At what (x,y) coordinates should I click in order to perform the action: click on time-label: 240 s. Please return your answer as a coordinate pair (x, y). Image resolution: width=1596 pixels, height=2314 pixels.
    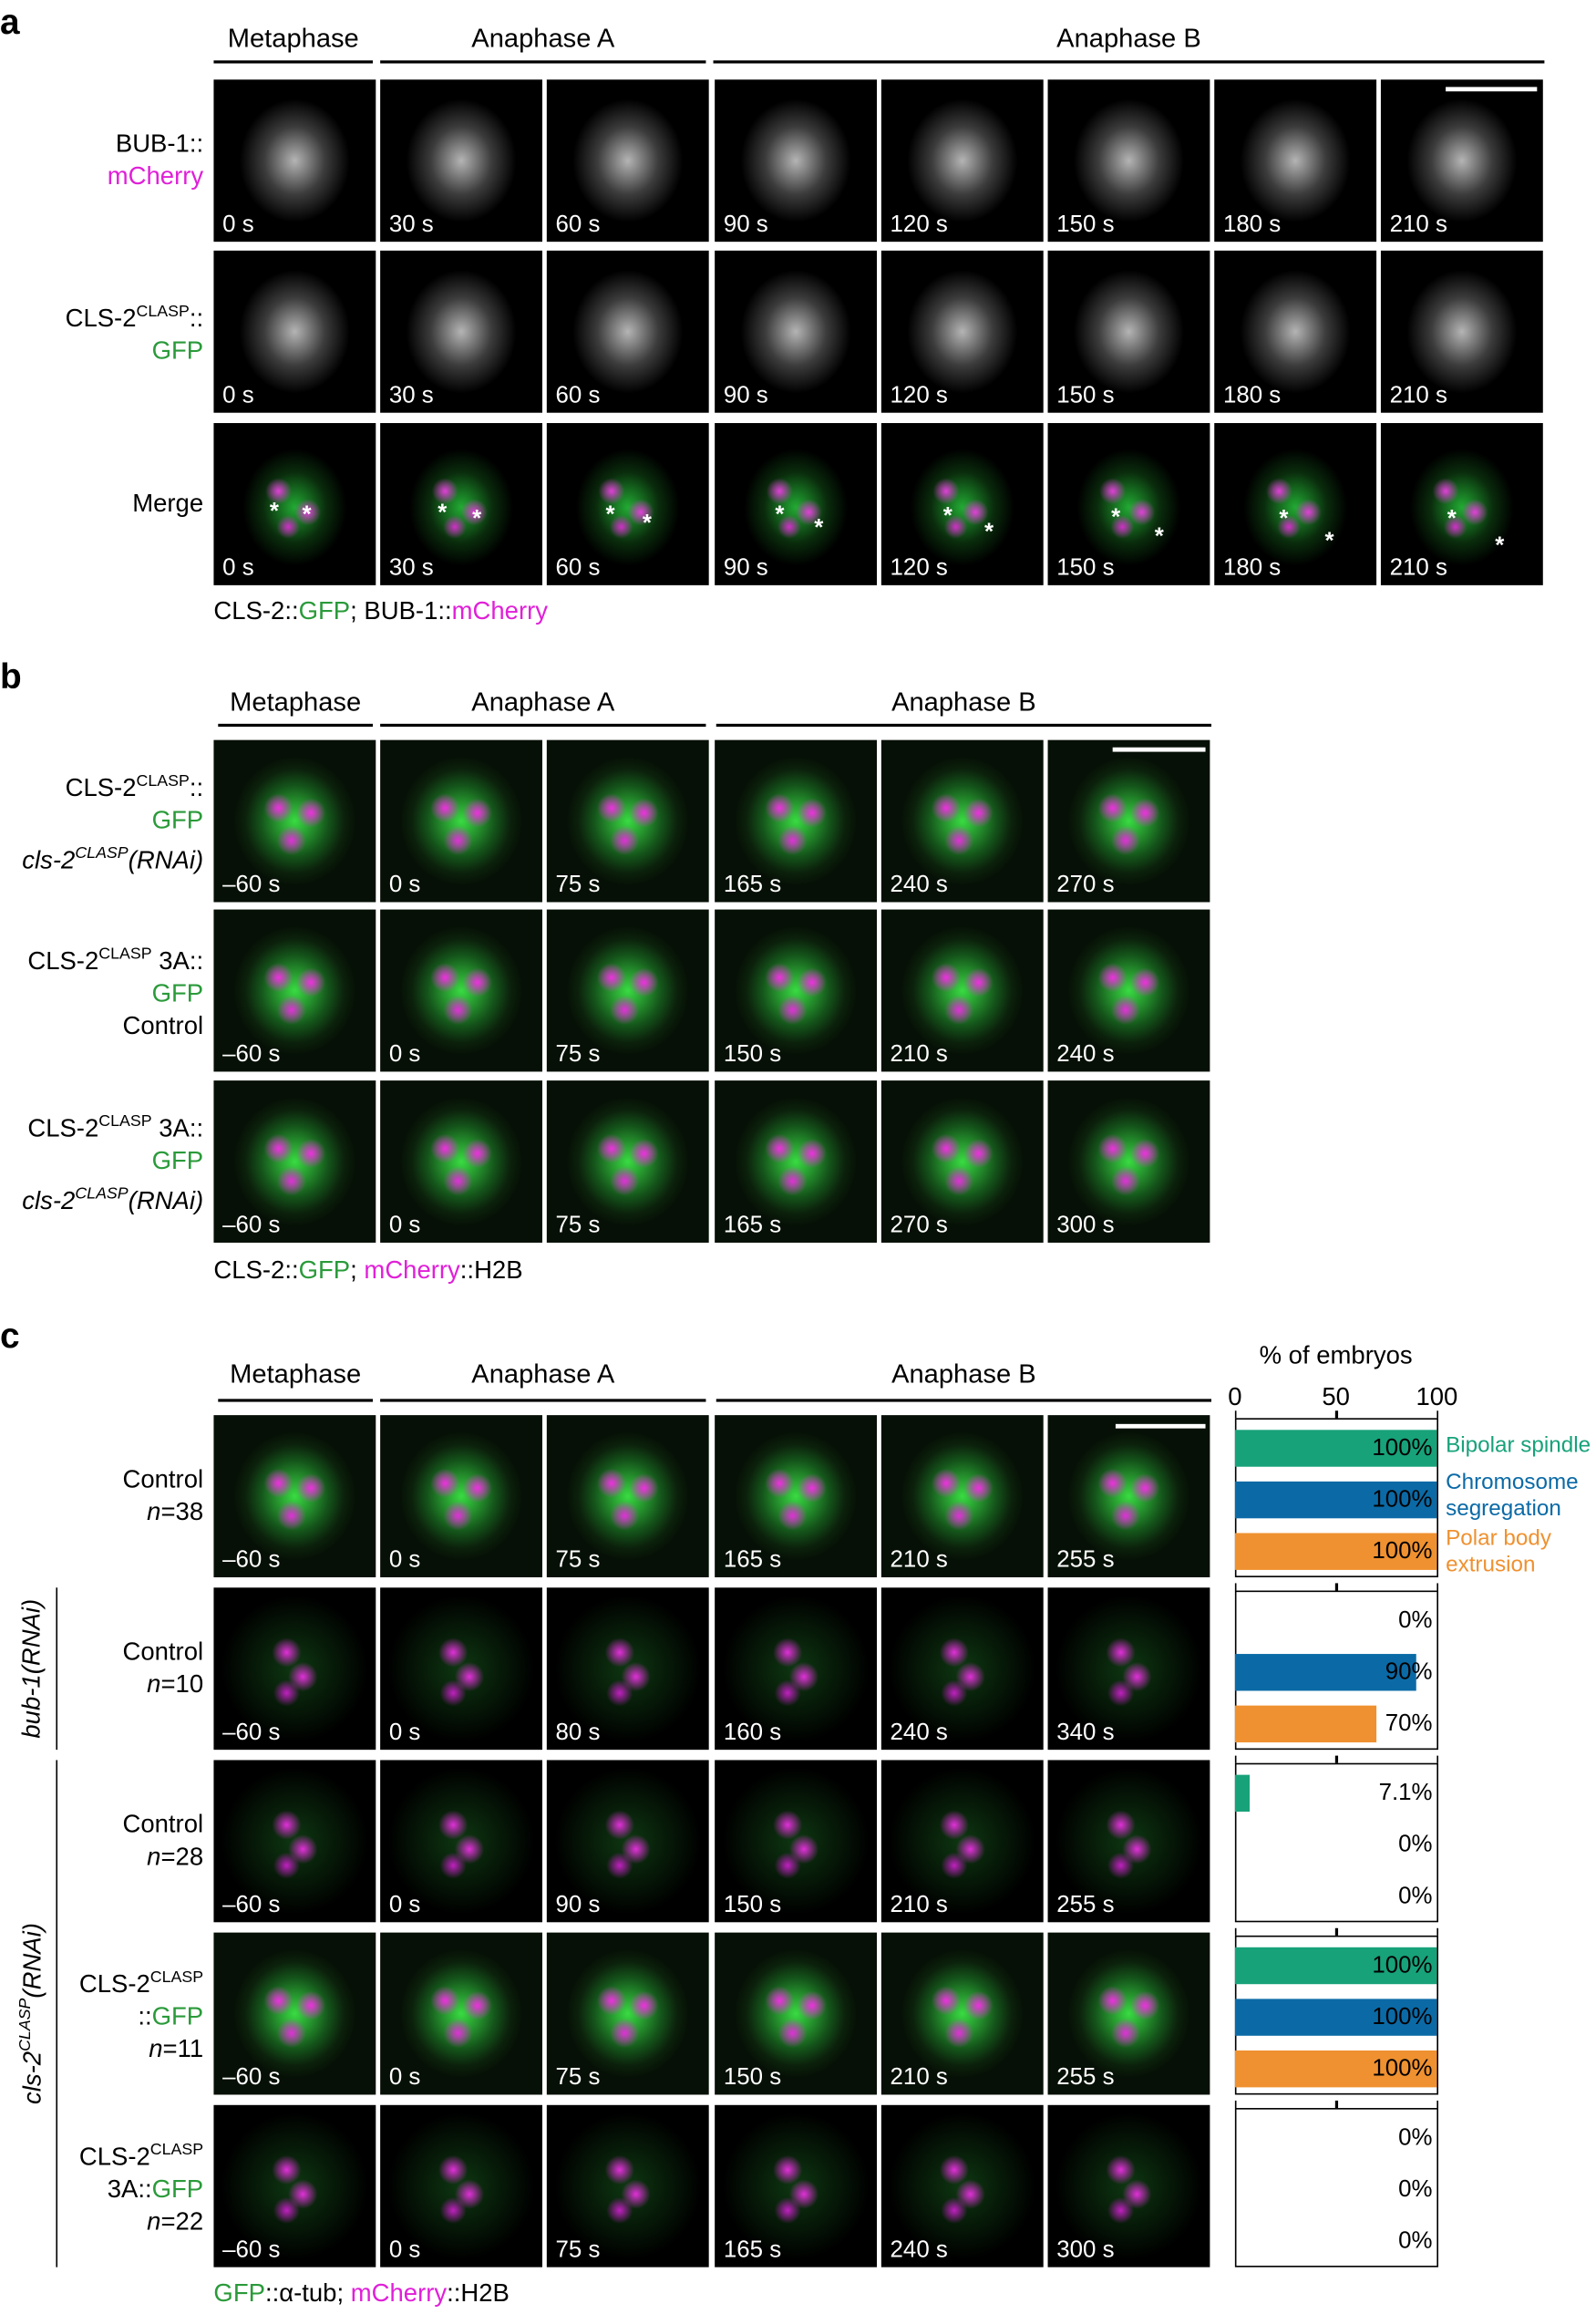
    Looking at the image, I should click on (919, 1733).